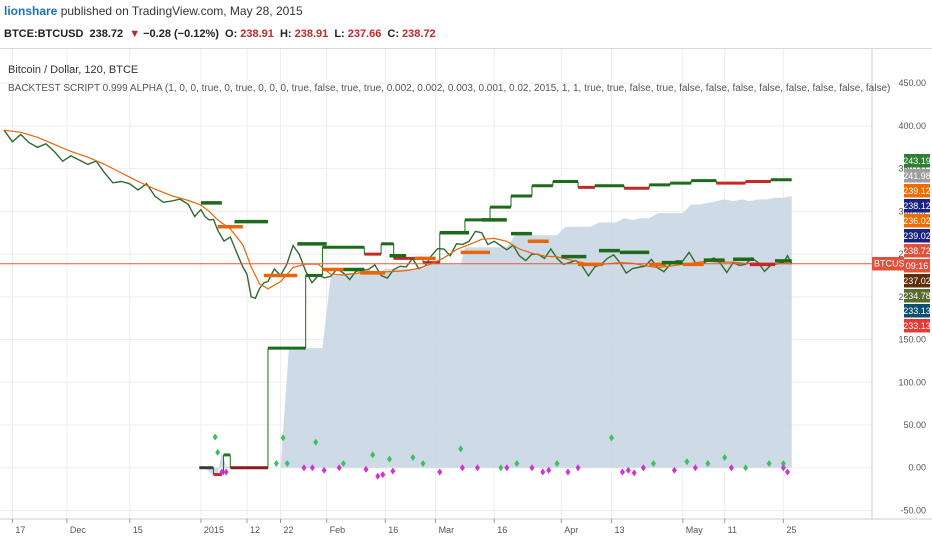  What do you see at coordinates (403, 527) in the screenshot?
I see `time-axis: 17 Dec 15 2015 12 22 Feb 16 Mar 16 Apr 13 May 11 25` at bounding box center [403, 527].